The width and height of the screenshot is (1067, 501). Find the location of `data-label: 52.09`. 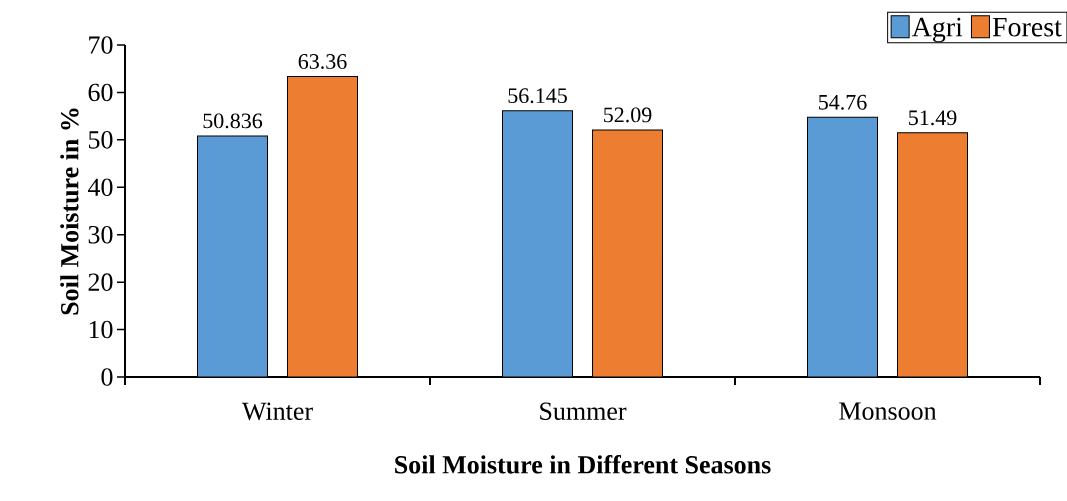

data-label: 52.09 is located at coordinates (628, 115).